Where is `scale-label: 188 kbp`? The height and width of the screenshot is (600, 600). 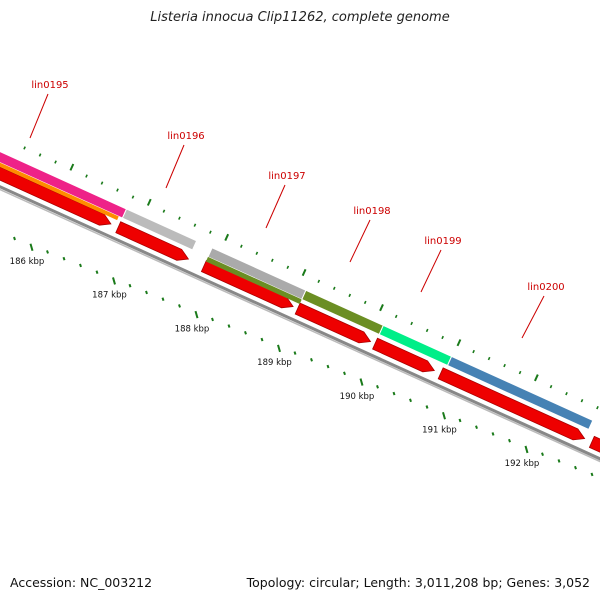
scale-label: 188 kbp is located at coordinates (192, 329).